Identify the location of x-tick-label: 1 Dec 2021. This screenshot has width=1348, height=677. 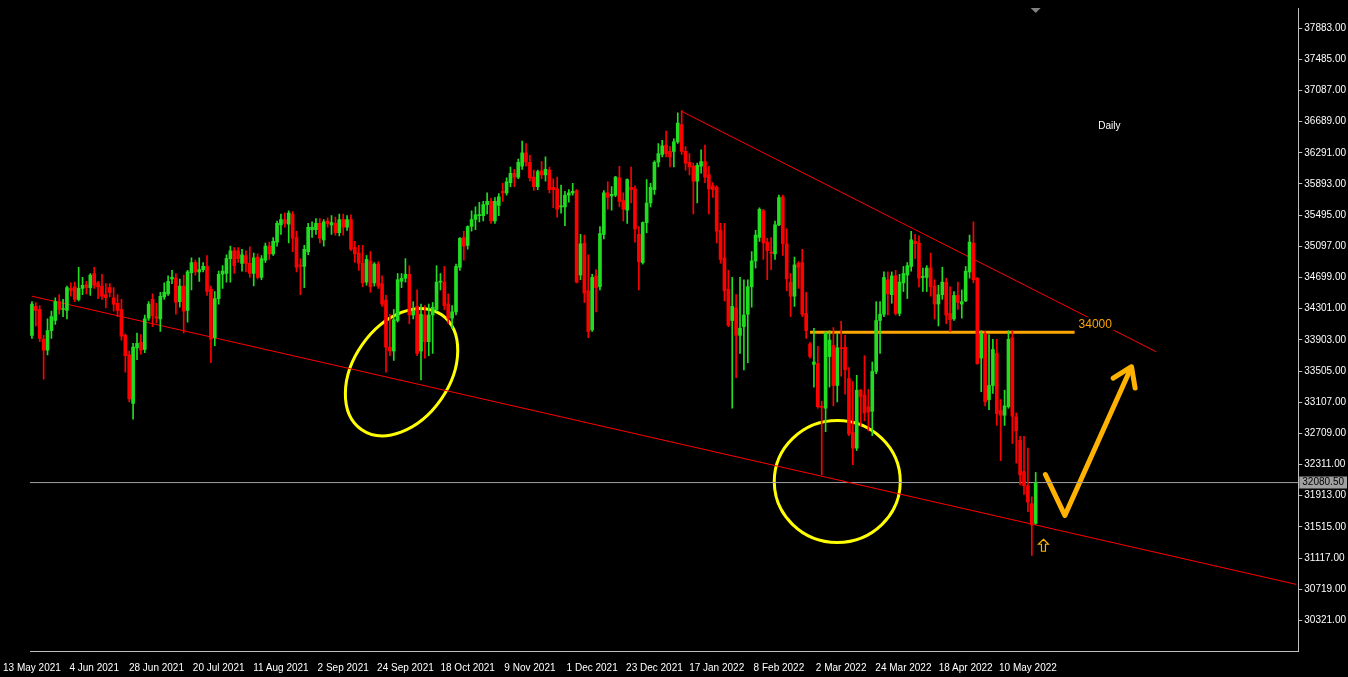
(592, 667).